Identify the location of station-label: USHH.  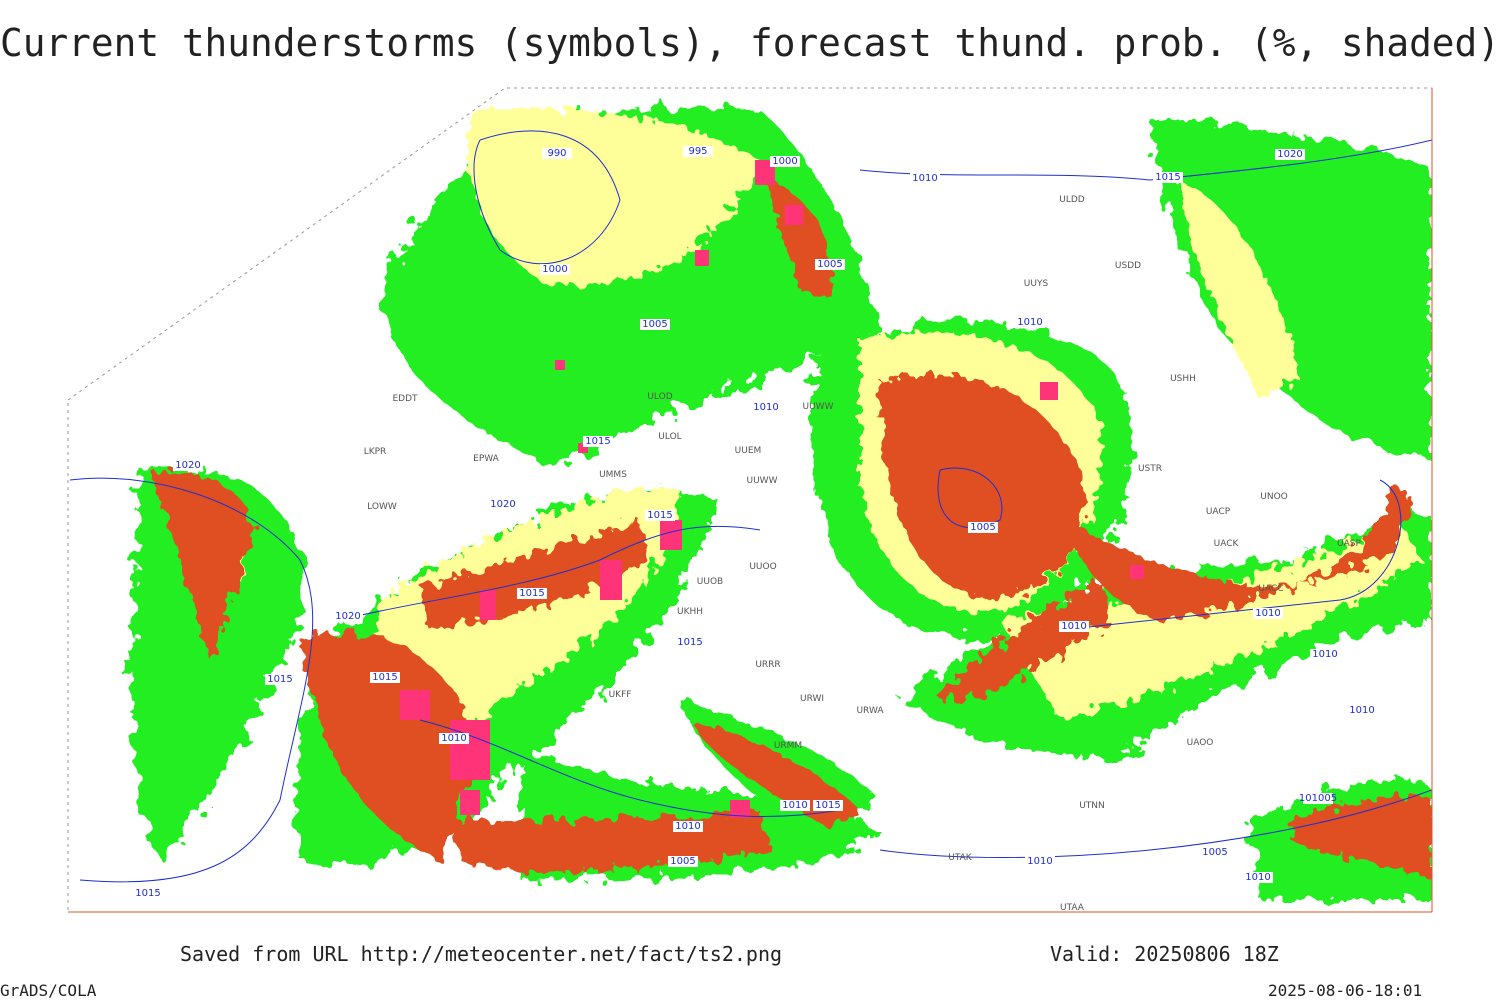
(1183, 379).